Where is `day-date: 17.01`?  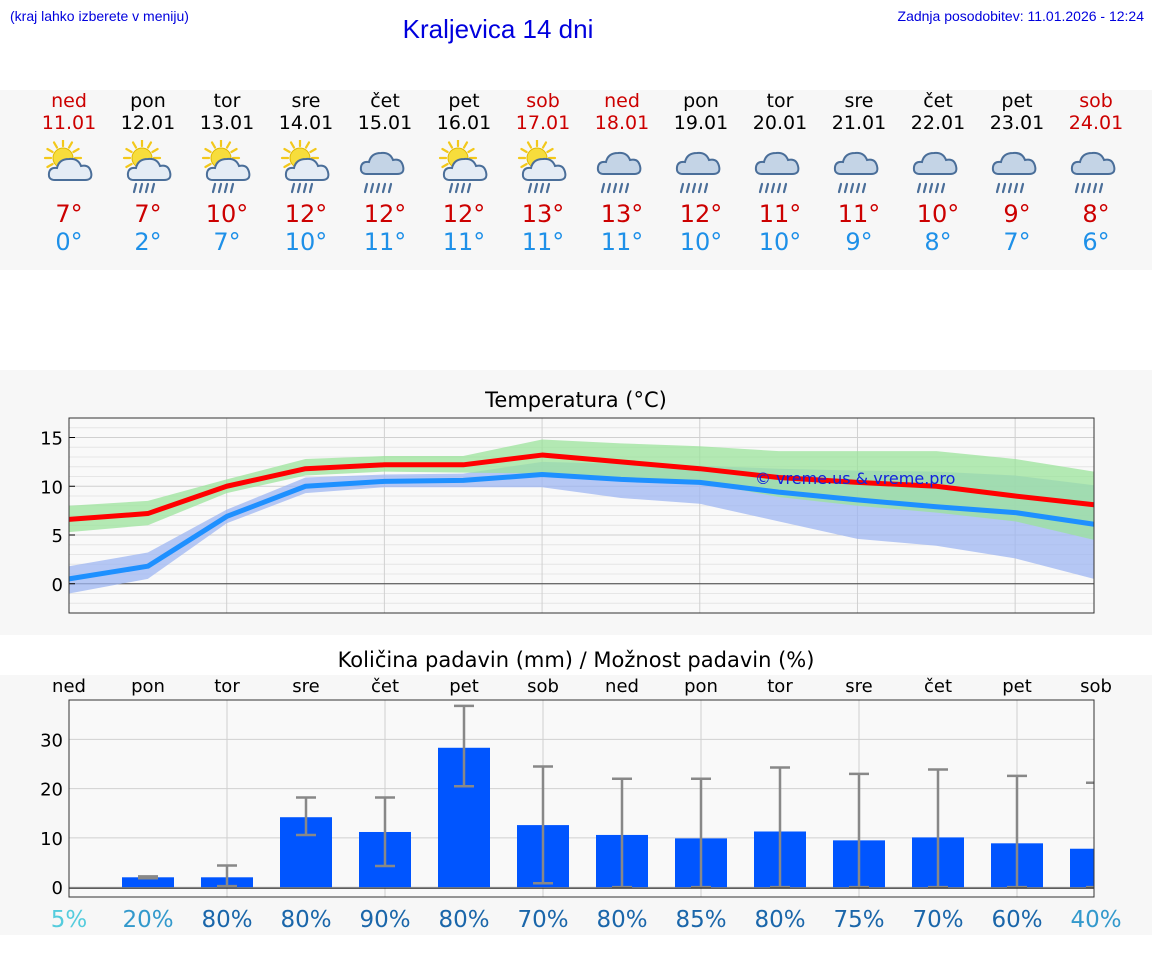 day-date: 17.01 is located at coordinates (543, 123).